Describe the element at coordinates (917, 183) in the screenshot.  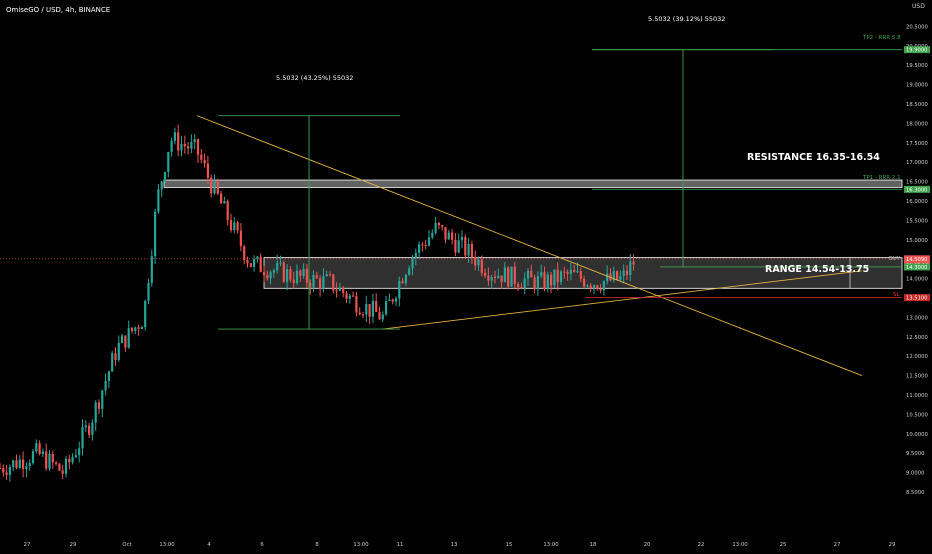
I see `price-tick-label: 16.5000` at that location.